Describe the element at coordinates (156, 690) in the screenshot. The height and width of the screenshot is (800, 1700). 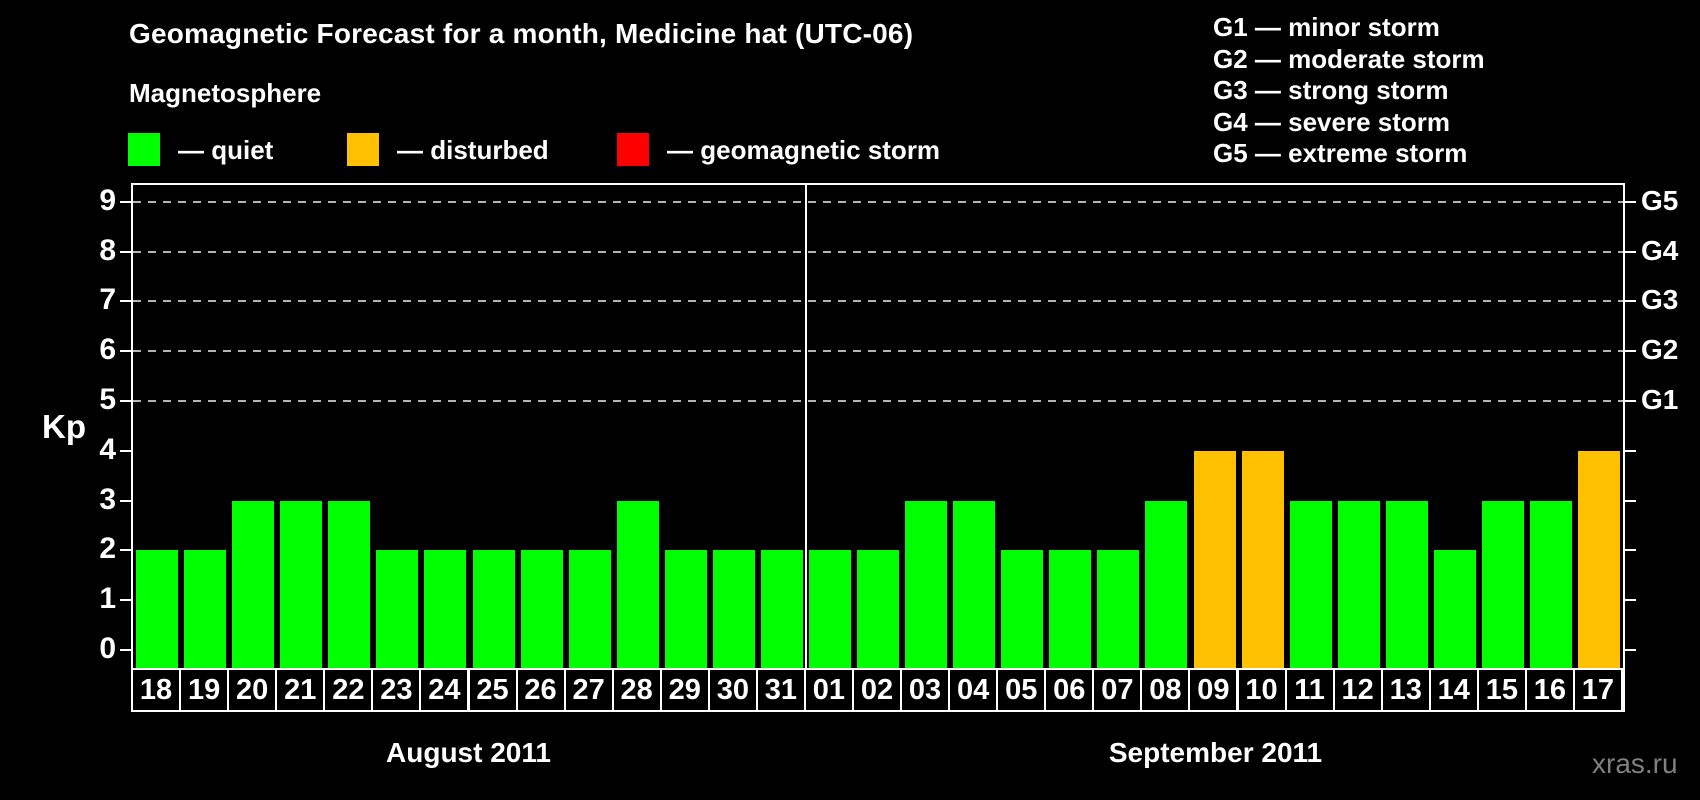
I see `day-cell-18: 18` at that location.